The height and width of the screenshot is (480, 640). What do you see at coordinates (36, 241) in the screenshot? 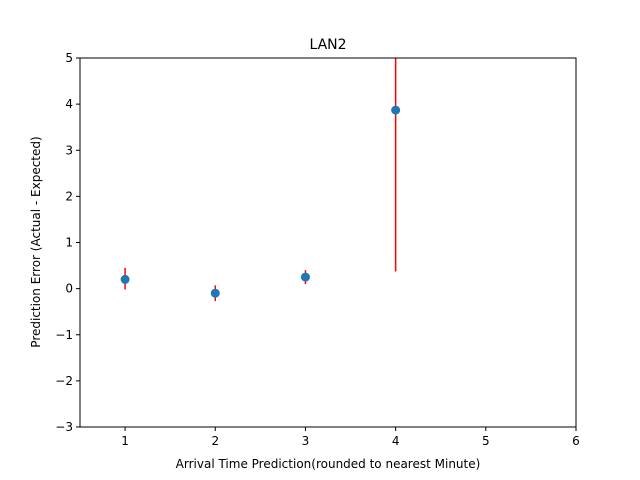
I see `y-axis-label: Prediction Error (Actual - Expected)` at bounding box center [36, 241].